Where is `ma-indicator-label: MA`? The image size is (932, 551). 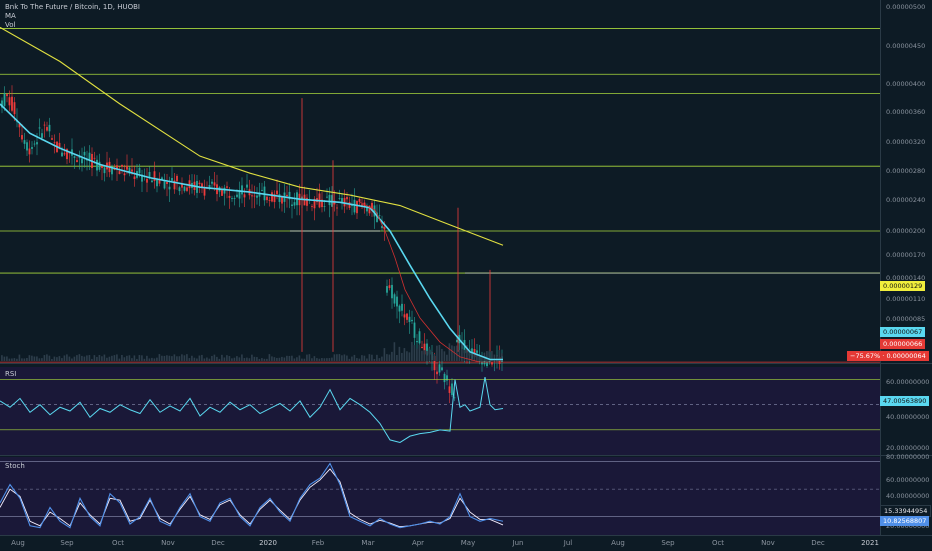 ma-indicator-label: MA is located at coordinates (10, 16).